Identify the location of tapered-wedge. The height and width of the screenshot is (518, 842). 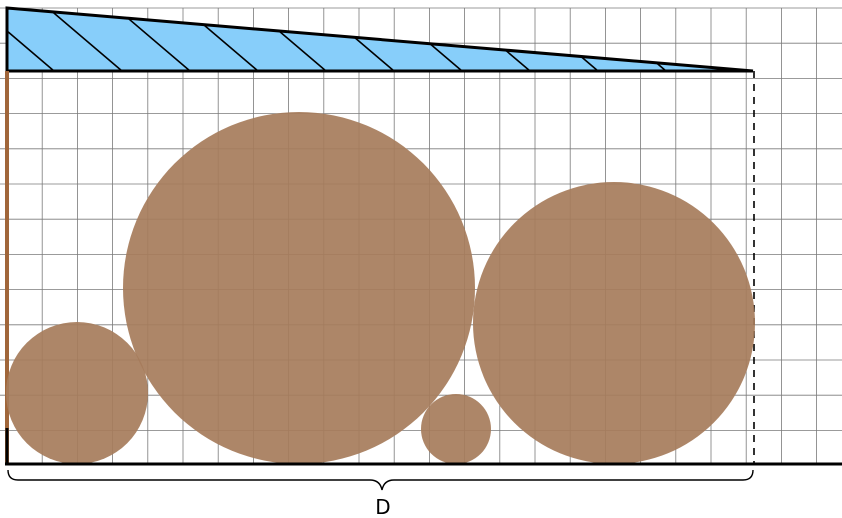
(379, 39).